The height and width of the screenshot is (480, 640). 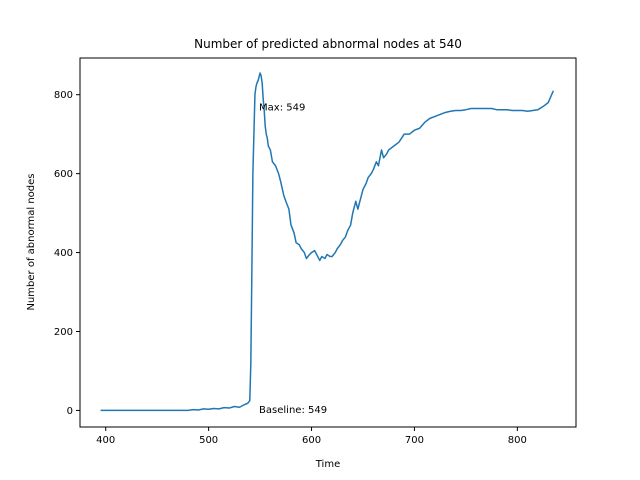 I want to click on y-axis: 0 200 400 600 800, so click(x=67, y=253).